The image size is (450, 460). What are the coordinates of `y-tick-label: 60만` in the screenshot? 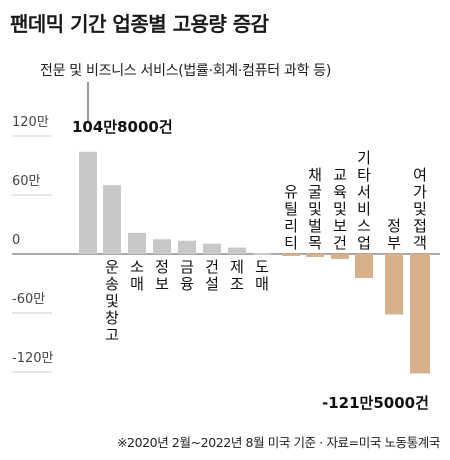 It's located at (26, 181).